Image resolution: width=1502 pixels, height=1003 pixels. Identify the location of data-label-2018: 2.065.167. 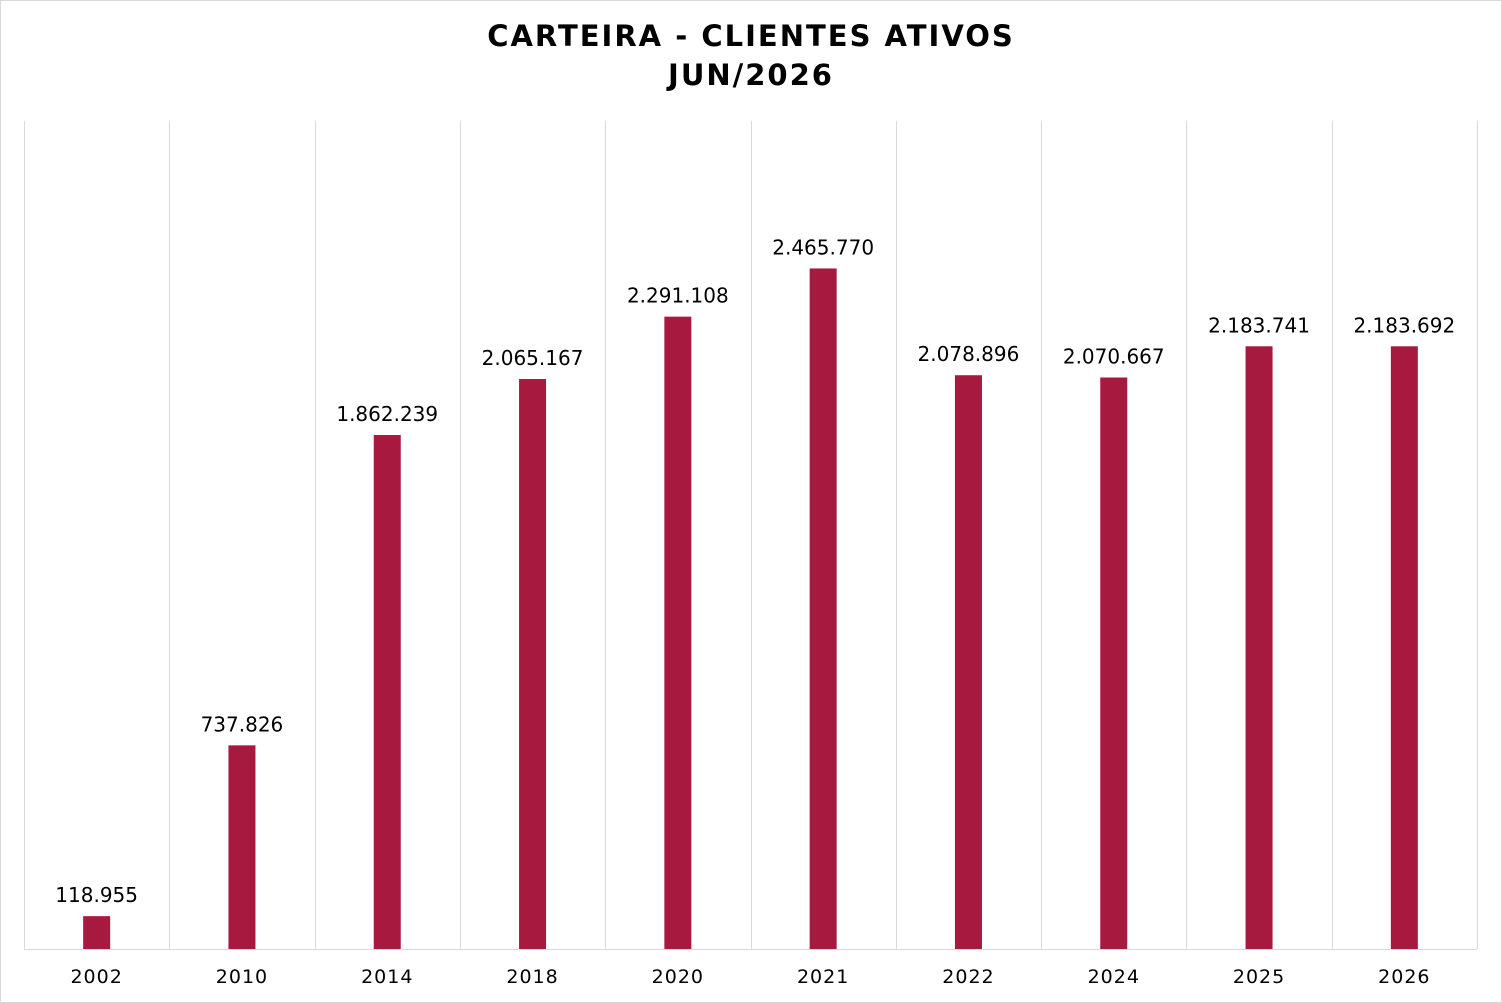
(533, 358).